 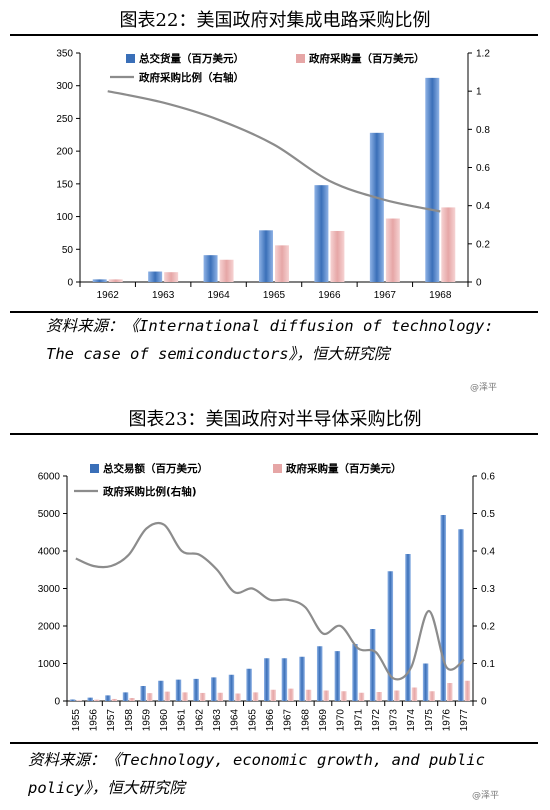 What do you see at coordinates (68, 250) in the screenshot?
I see `y-tick-label: 50` at bounding box center [68, 250].